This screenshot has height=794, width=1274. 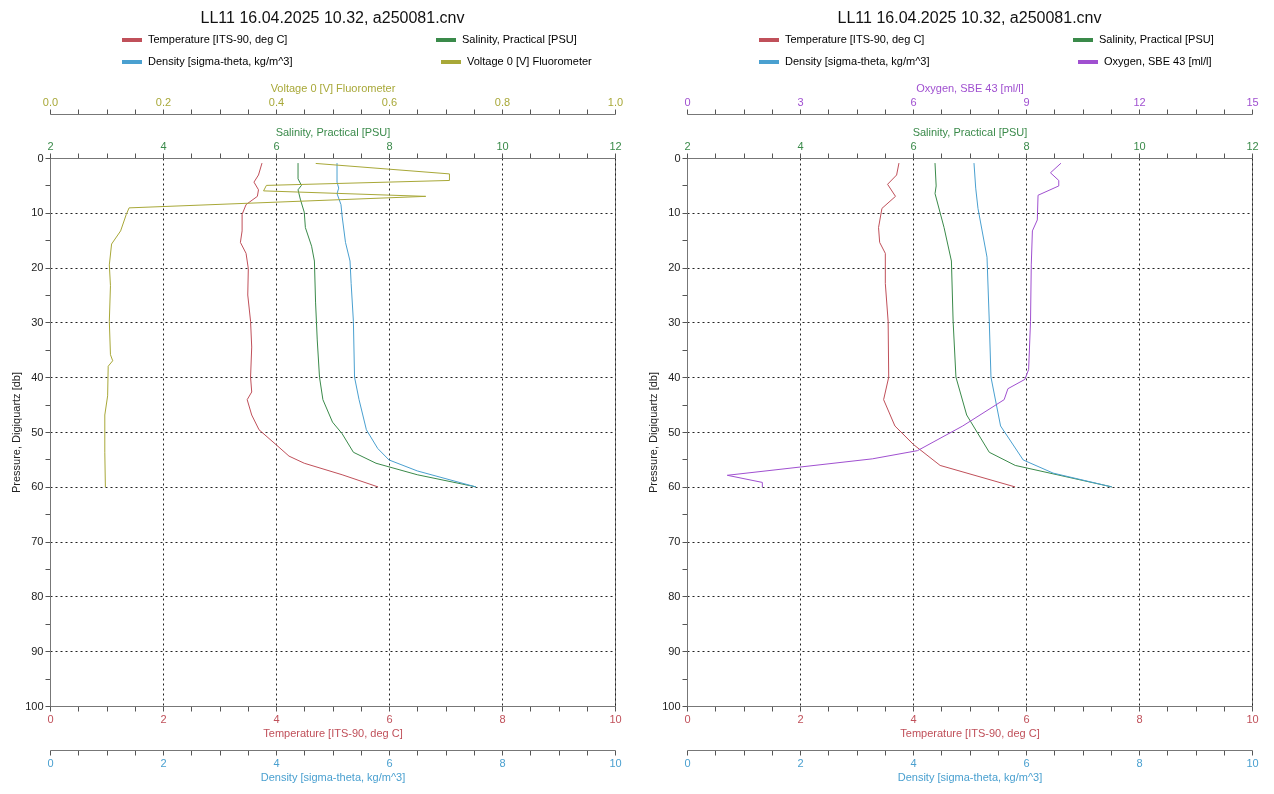 I want to click on x2-tick-label: 1.0, so click(x=615, y=101).